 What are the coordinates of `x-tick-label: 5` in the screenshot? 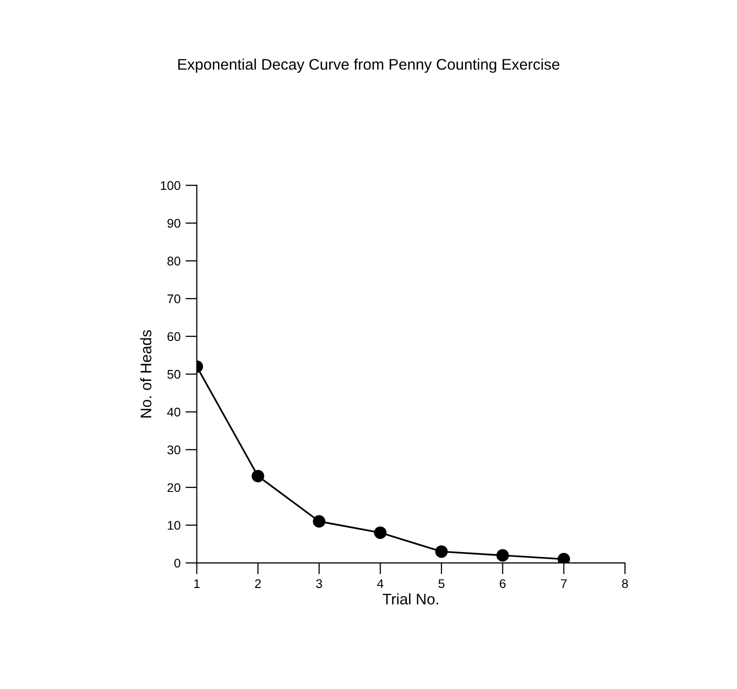 It's located at (441, 583).